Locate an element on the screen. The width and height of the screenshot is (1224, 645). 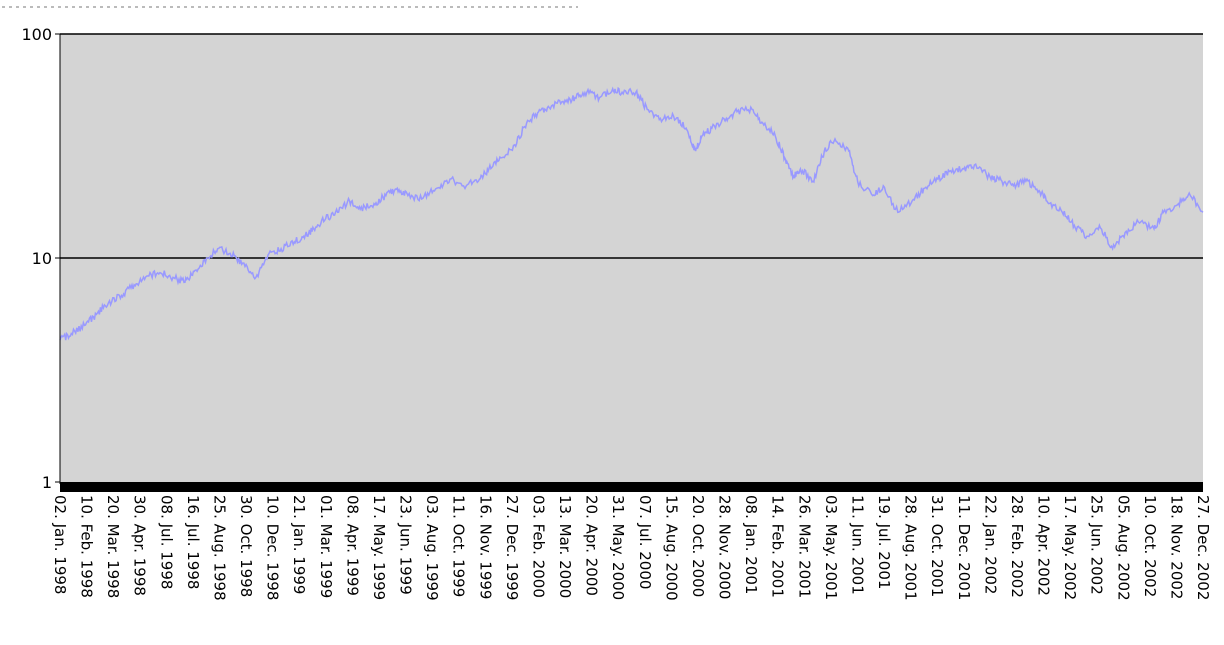
x-tick-label: 10. Oct. 2002 is located at coordinates (1150, 546).